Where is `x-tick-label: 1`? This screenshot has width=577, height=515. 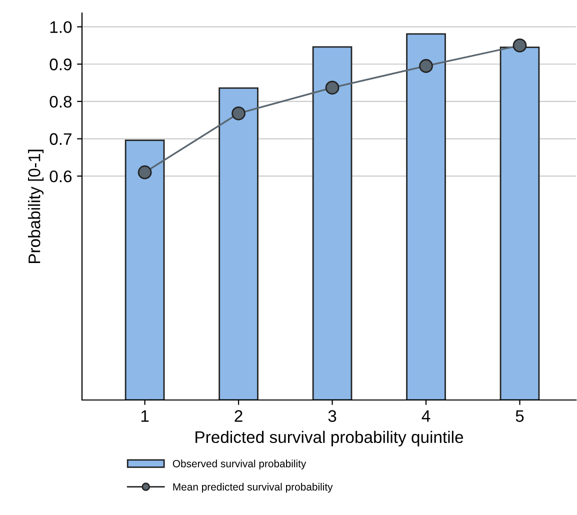
x-tick-label: 1 is located at coordinates (145, 416).